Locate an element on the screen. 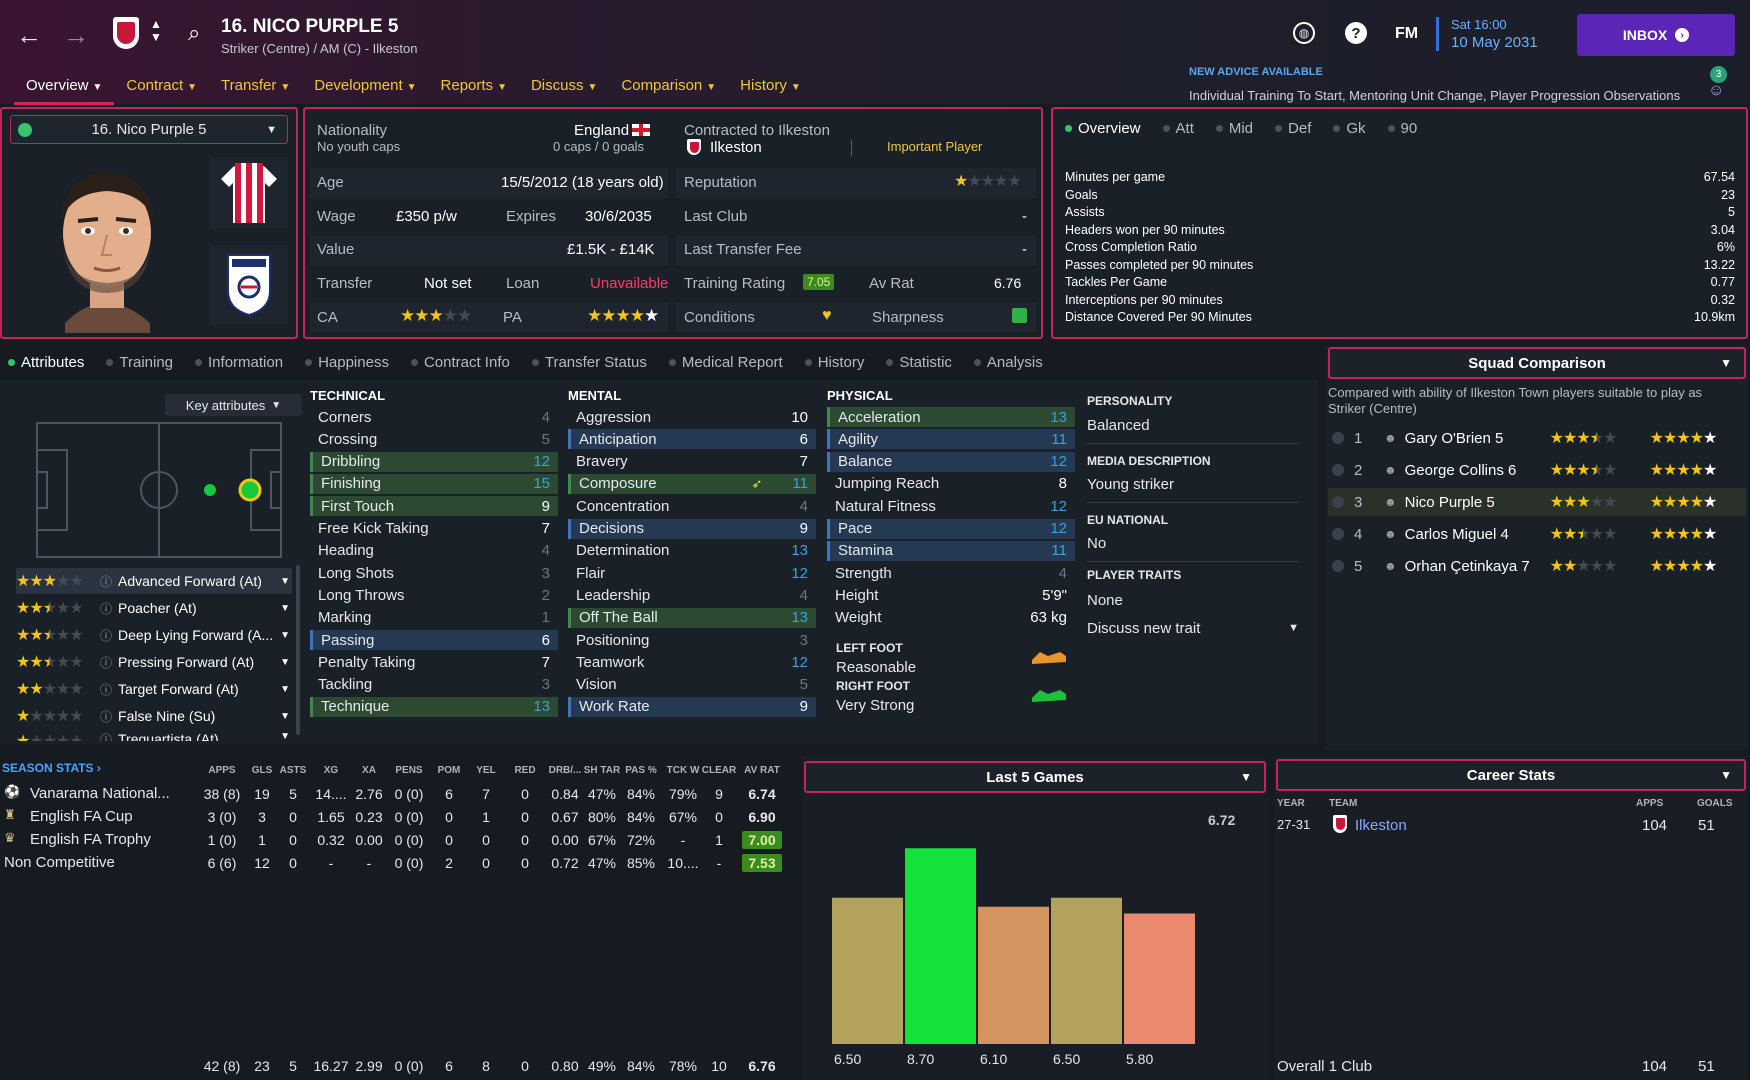  menu-contract: Contract ▼ is located at coordinates (161, 90).